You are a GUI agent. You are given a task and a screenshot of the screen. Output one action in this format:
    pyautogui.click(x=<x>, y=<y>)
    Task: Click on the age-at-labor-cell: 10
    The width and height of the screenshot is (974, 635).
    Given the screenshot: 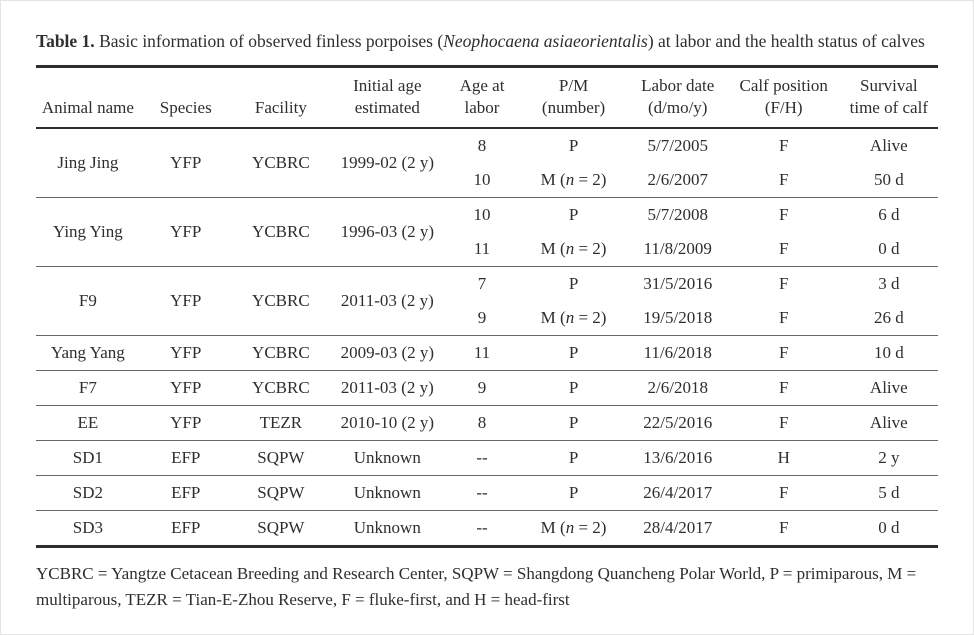 What is the action you would take?
    pyautogui.click(x=482, y=214)
    